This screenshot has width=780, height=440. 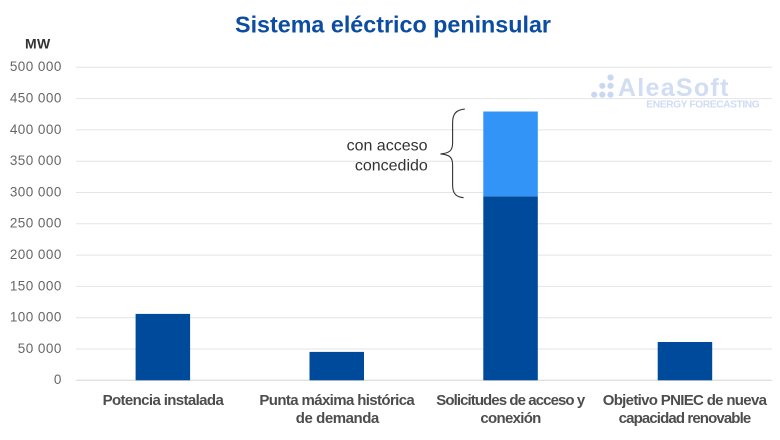 What do you see at coordinates (40, 348) in the screenshot?
I see `svg-text: 50 000` at bounding box center [40, 348].